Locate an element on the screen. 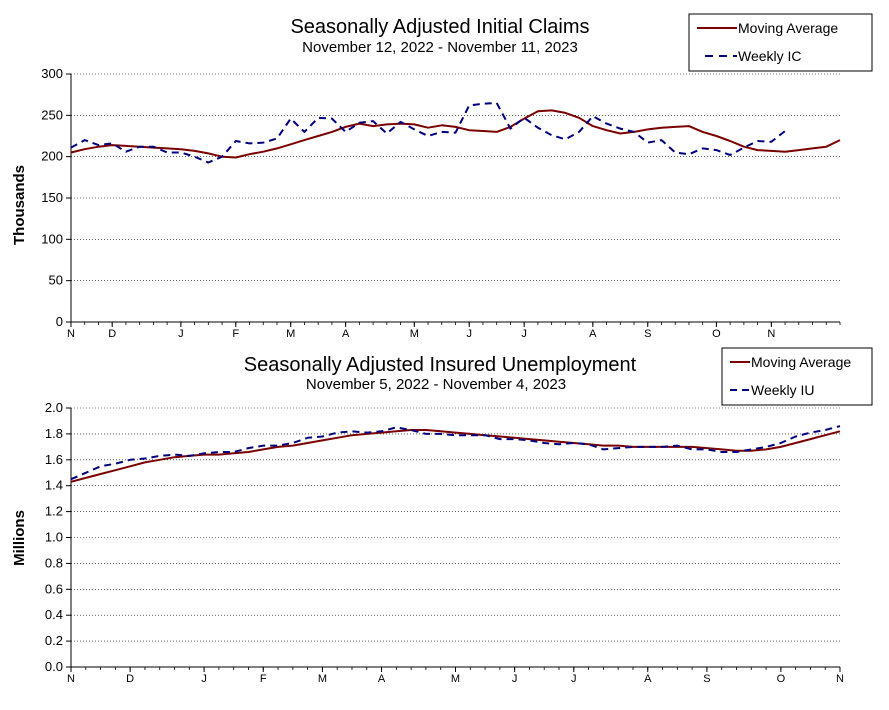 The width and height of the screenshot is (889, 710). chart1-legend: Moving Average Weekly IC is located at coordinates (780, 42).